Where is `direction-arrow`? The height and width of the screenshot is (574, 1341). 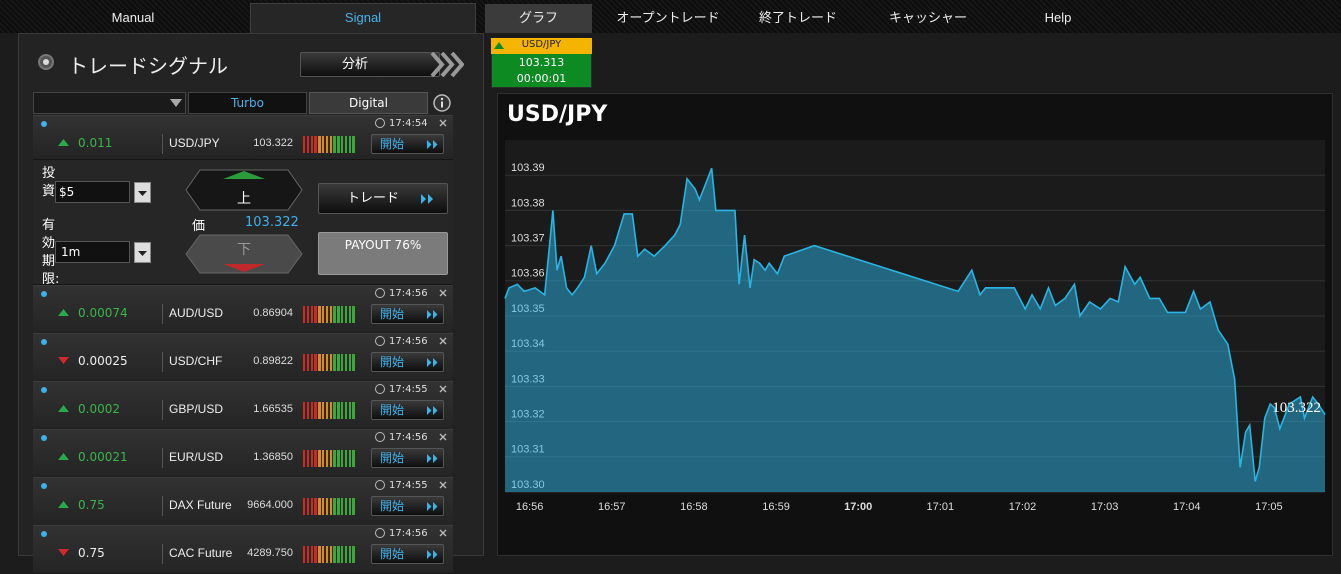
direction-arrow is located at coordinates (63, 142).